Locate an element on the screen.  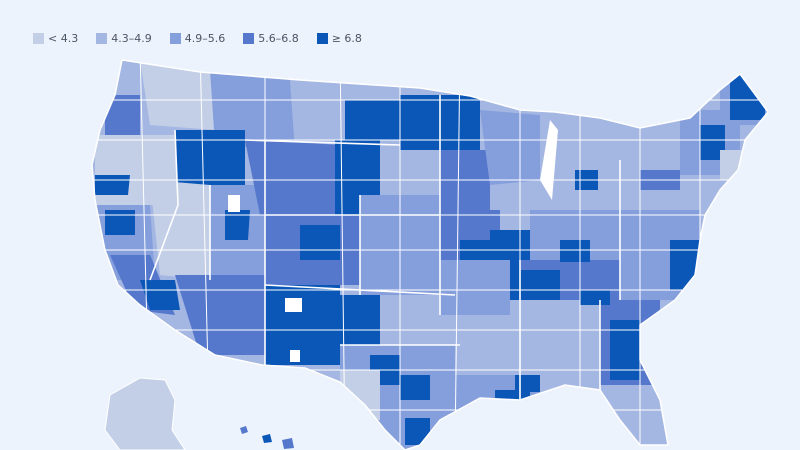
region-va-coast is located at coordinates (685, 265).